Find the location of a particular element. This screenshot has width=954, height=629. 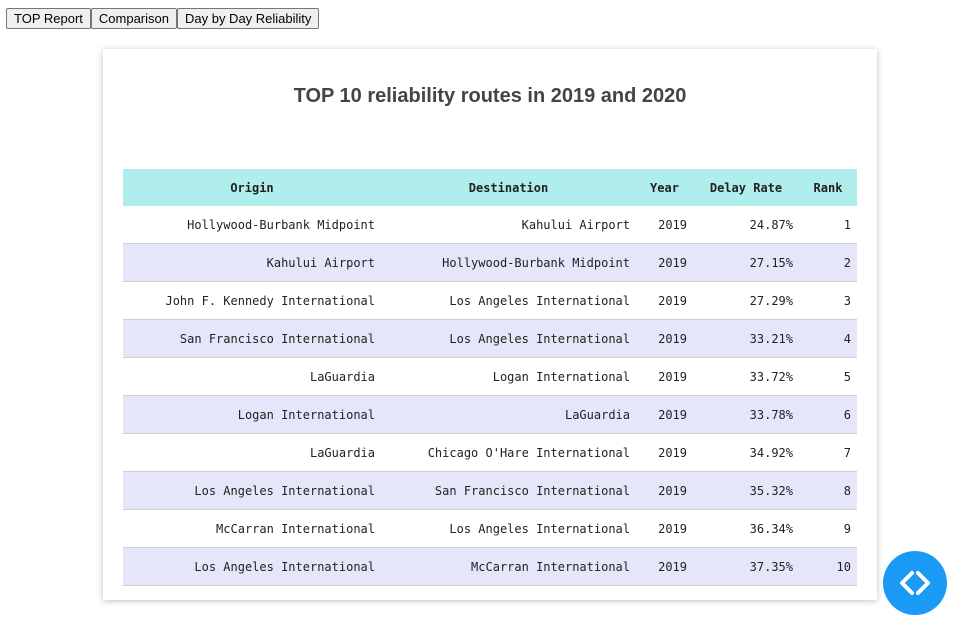

column-header-destination: Destination is located at coordinates (508, 187).